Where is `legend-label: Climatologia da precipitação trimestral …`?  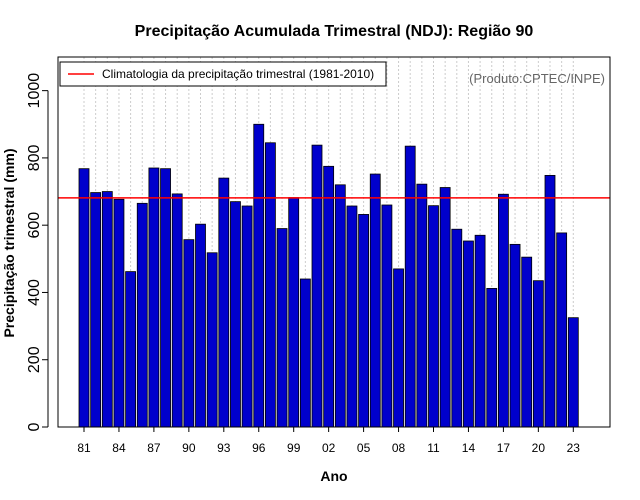
legend-label: Climatologia da precipitação trimestral … is located at coordinates (238, 74).